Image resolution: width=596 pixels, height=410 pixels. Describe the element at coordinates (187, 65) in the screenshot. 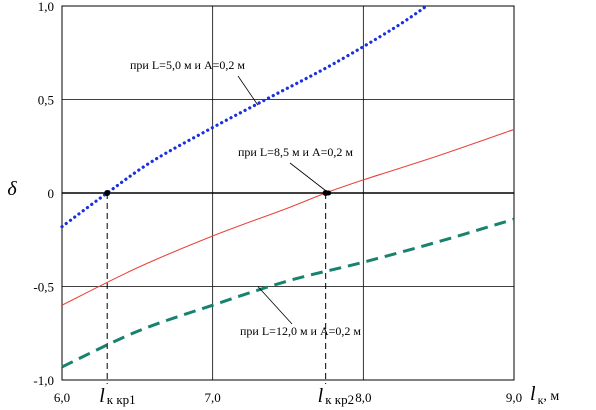

I see `series-annotation: при L=5,0 м и A=0,2 м` at that location.